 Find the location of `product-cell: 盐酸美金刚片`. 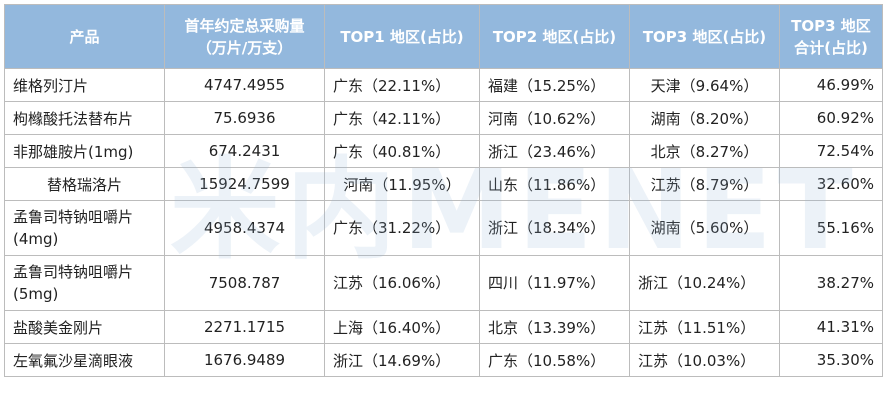

product-cell: 盐酸美金刚片 is located at coordinates (84, 327).